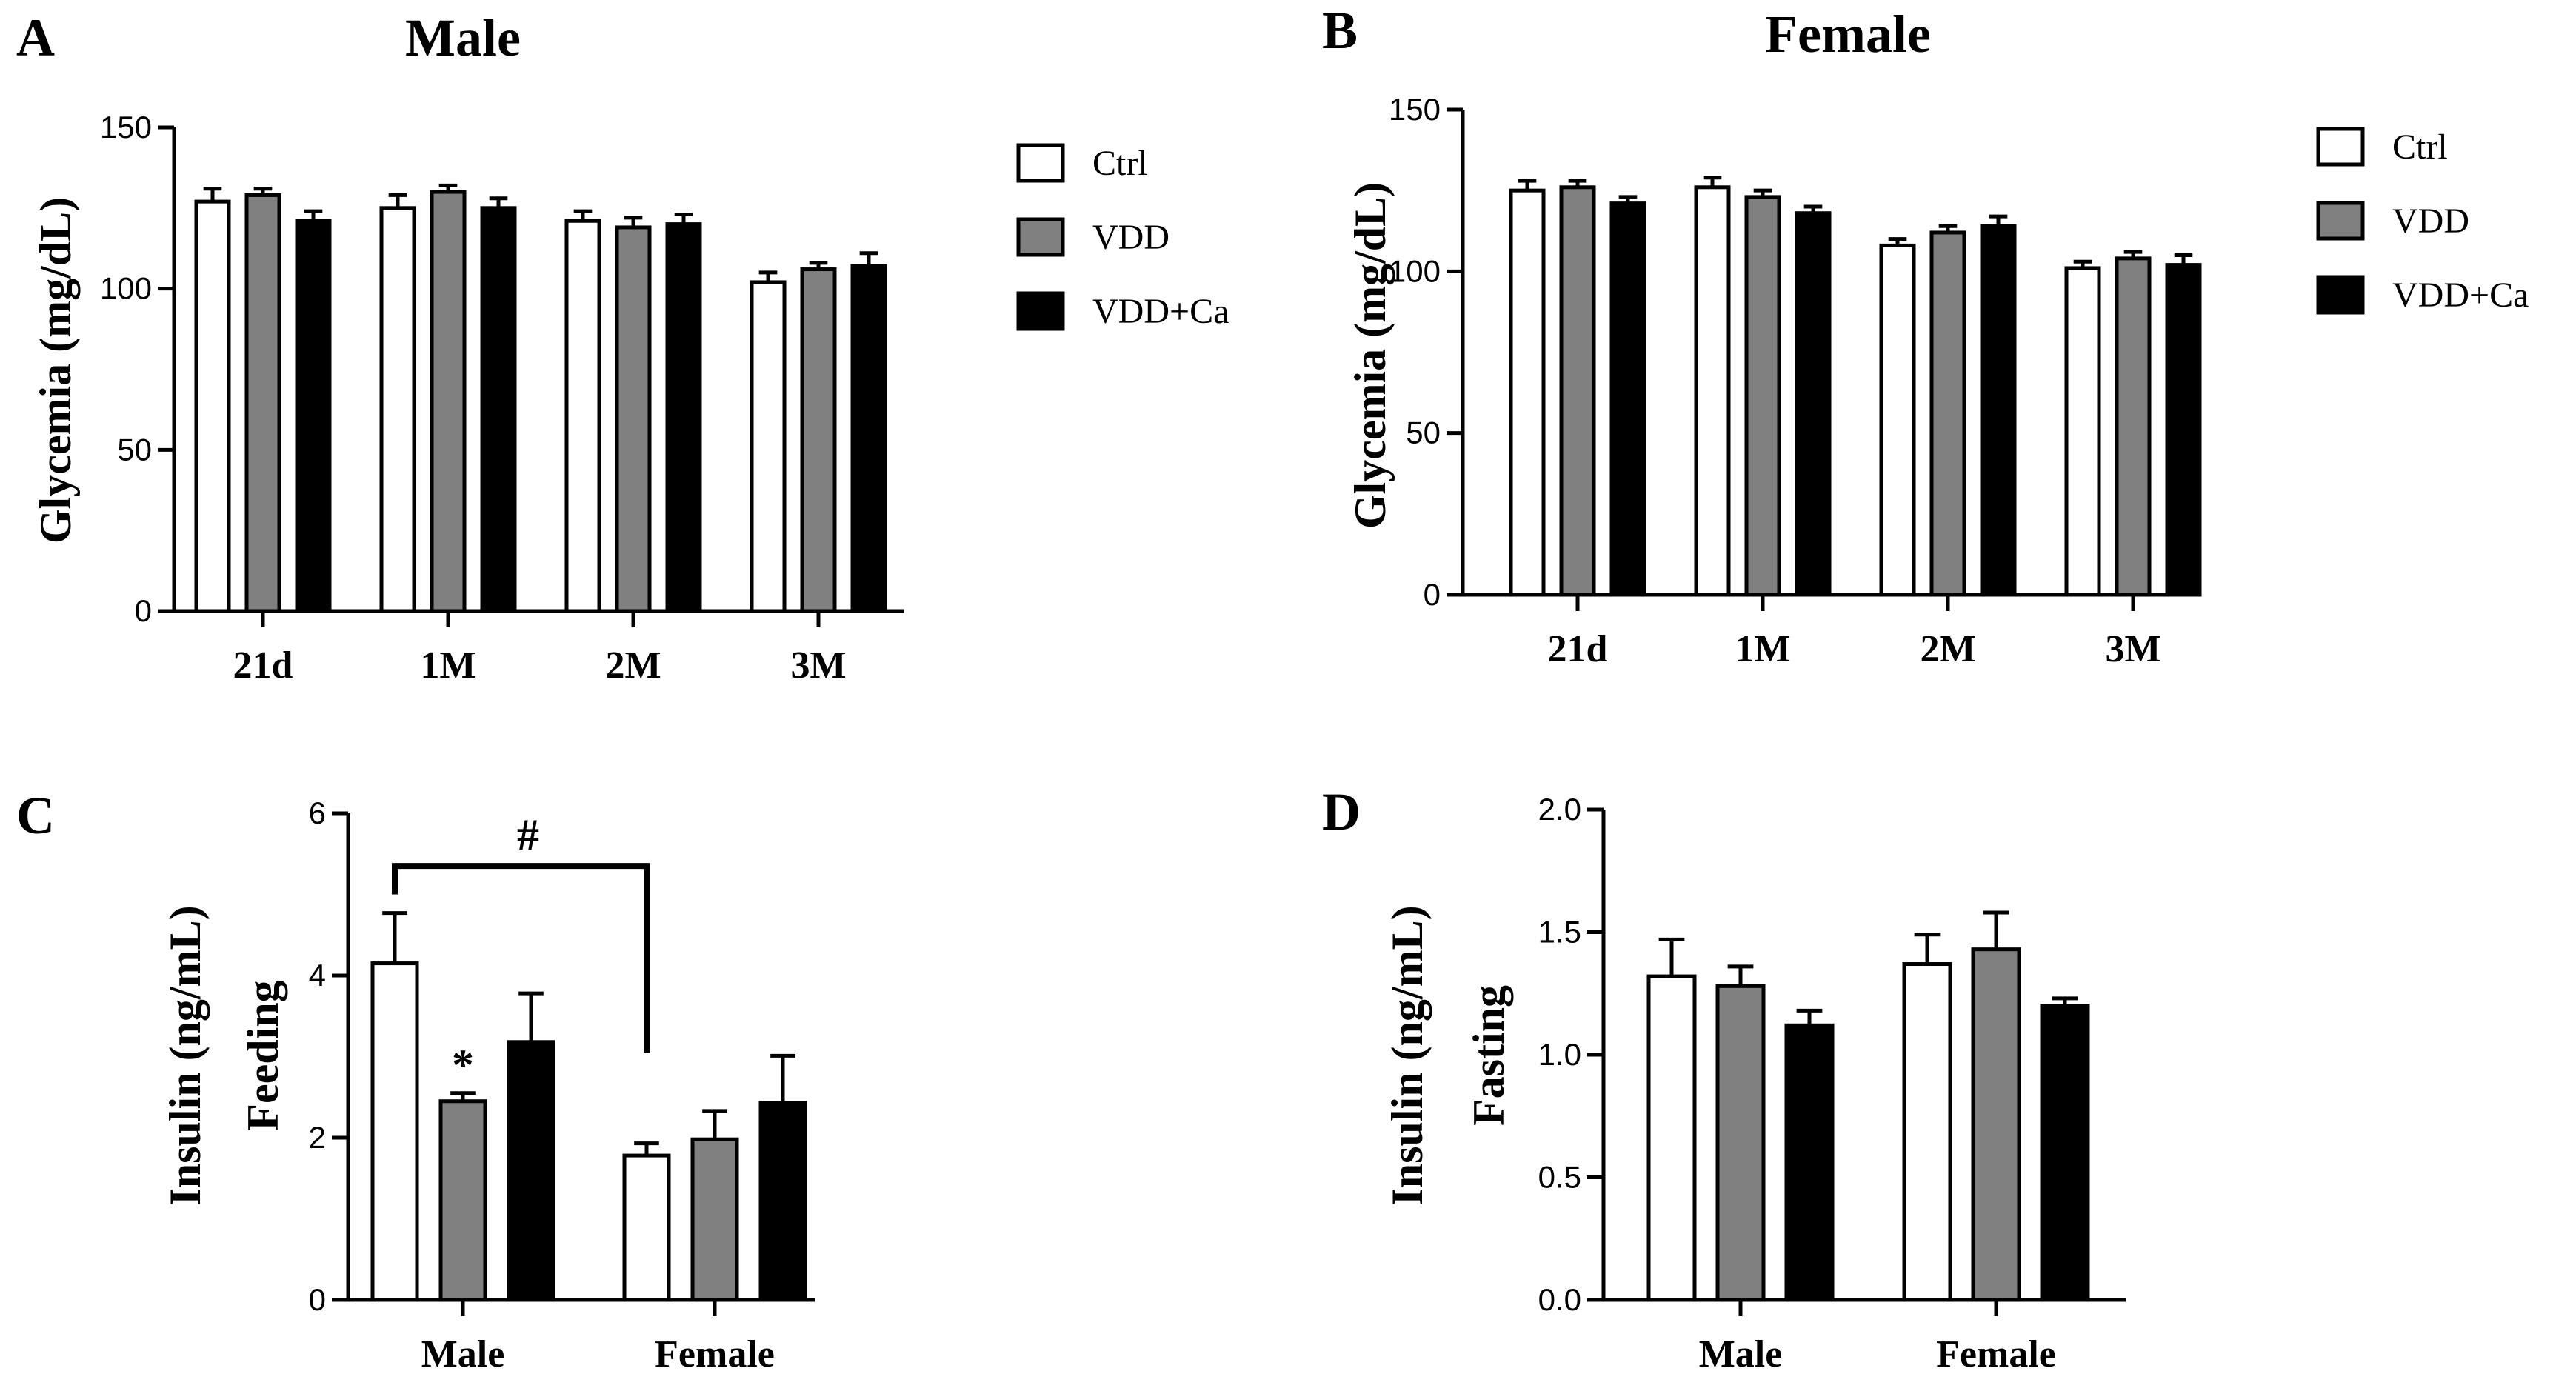 The image size is (2576, 1394). Describe the element at coordinates (1848, 34) in the screenshot. I see `chart-title: Female` at that location.